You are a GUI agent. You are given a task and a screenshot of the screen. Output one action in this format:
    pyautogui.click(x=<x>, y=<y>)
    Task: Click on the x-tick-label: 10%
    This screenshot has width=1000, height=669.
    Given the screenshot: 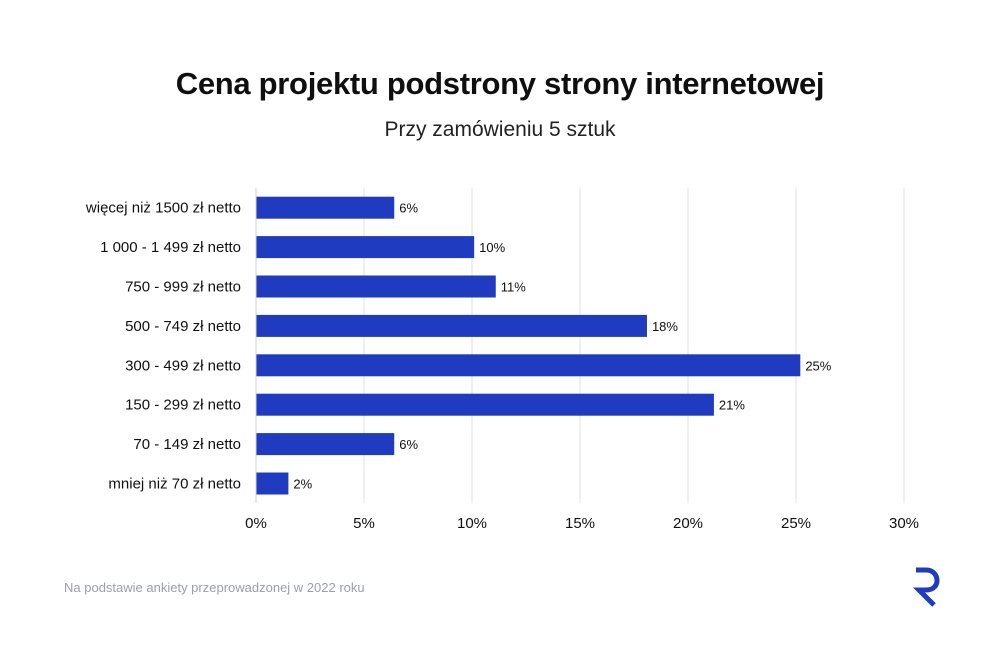 What is the action you would take?
    pyautogui.click(x=472, y=523)
    